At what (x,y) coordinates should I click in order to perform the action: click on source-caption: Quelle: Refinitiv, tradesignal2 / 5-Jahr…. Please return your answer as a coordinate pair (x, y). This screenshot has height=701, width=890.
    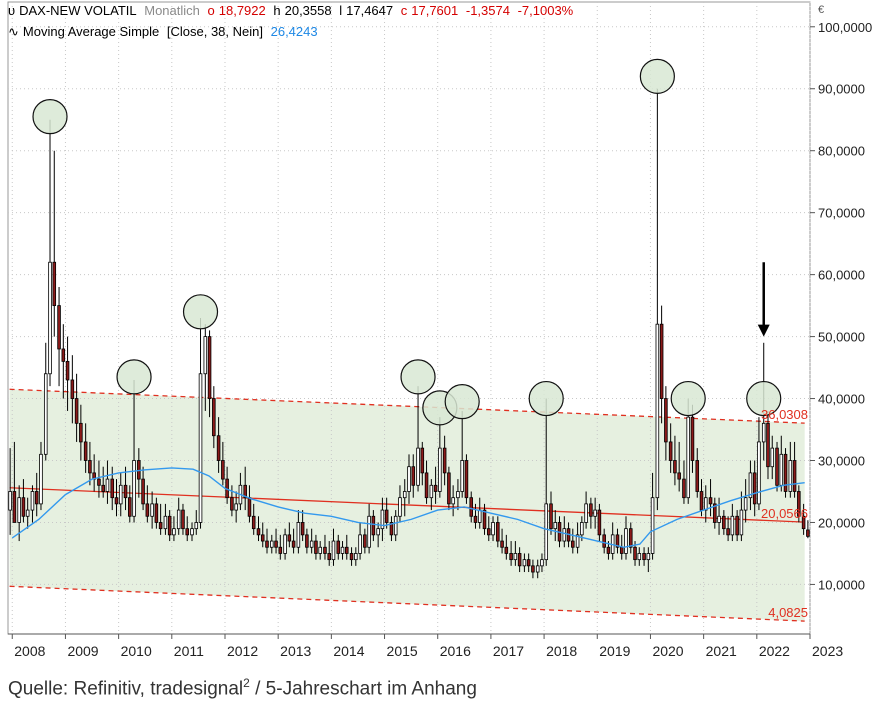
    Looking at the image, I should click on (242, 688).